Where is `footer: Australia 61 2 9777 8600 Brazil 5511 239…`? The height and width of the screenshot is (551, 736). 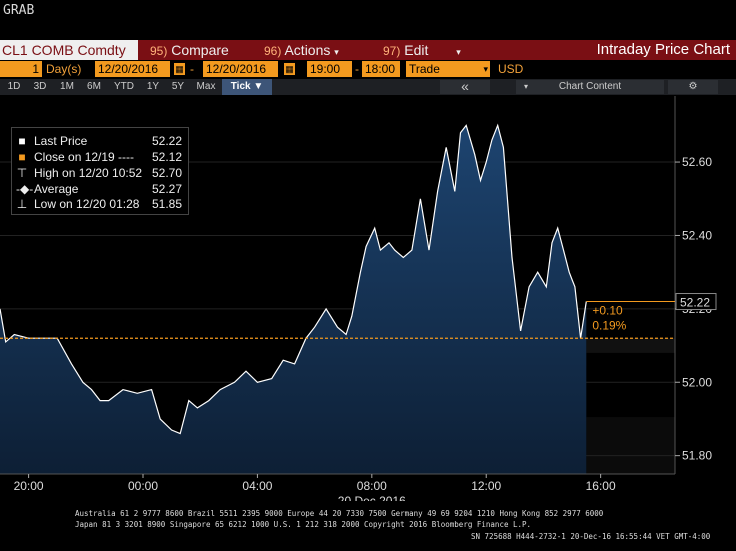 footer: Australia 61 2 9777 8600 Brazil 5511 239… is located at coordinates (368, 529).